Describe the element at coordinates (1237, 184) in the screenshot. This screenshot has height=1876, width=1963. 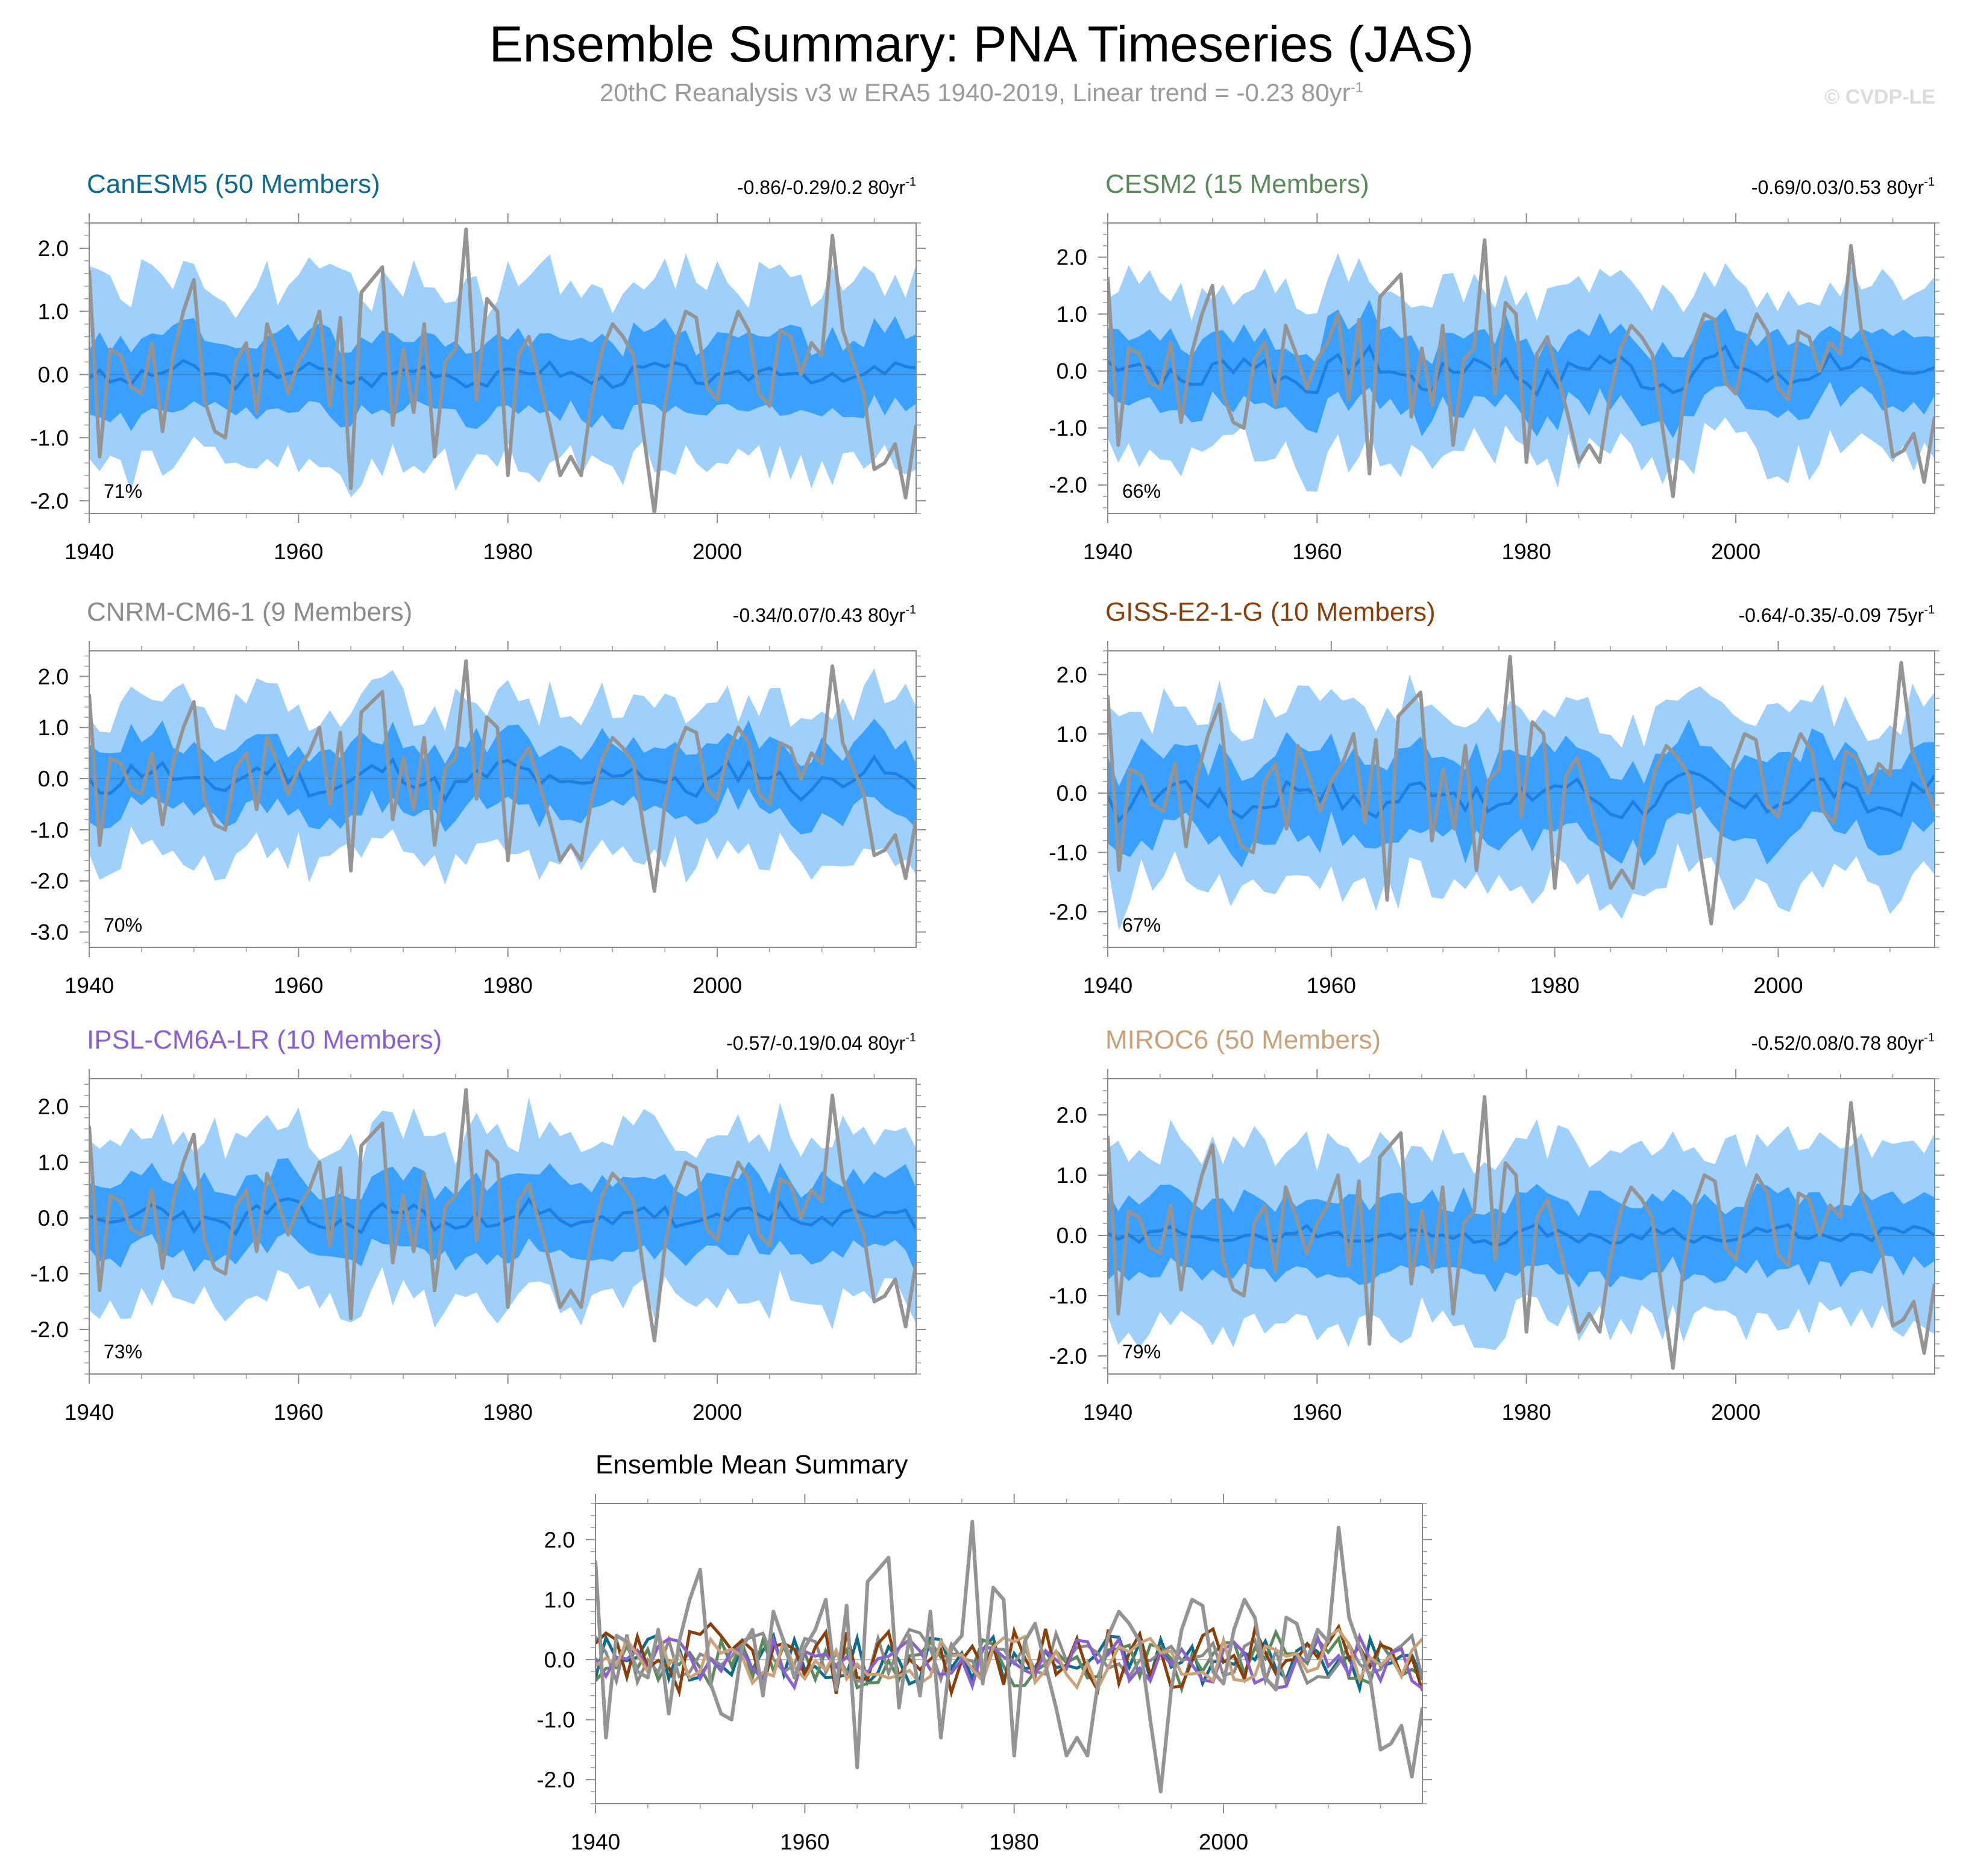
I see `panel-title: CESM2 (15 Members)` at that location.